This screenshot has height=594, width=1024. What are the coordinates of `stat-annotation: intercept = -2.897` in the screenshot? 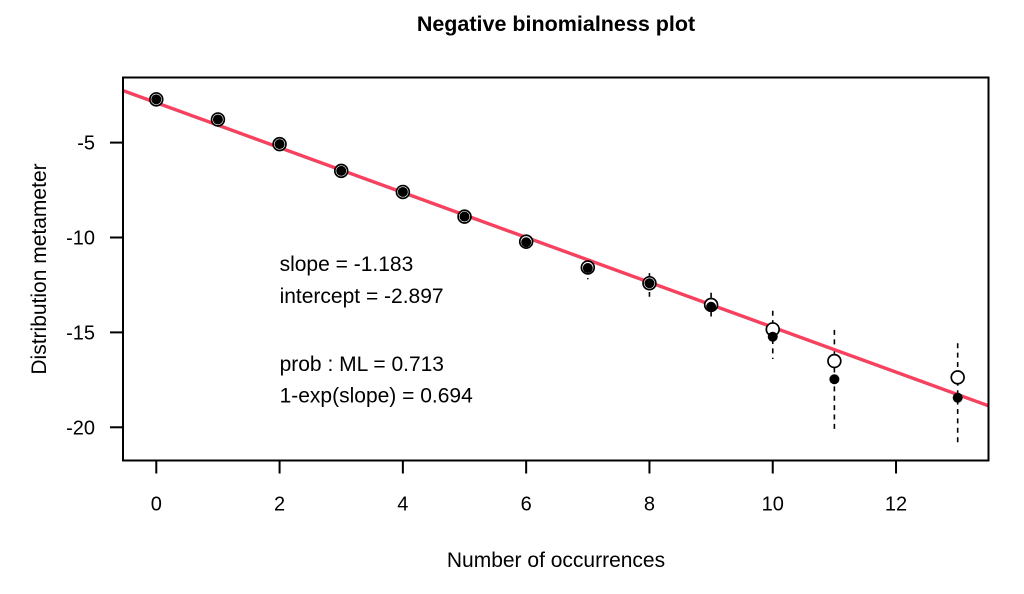 It's located at (362, 296).